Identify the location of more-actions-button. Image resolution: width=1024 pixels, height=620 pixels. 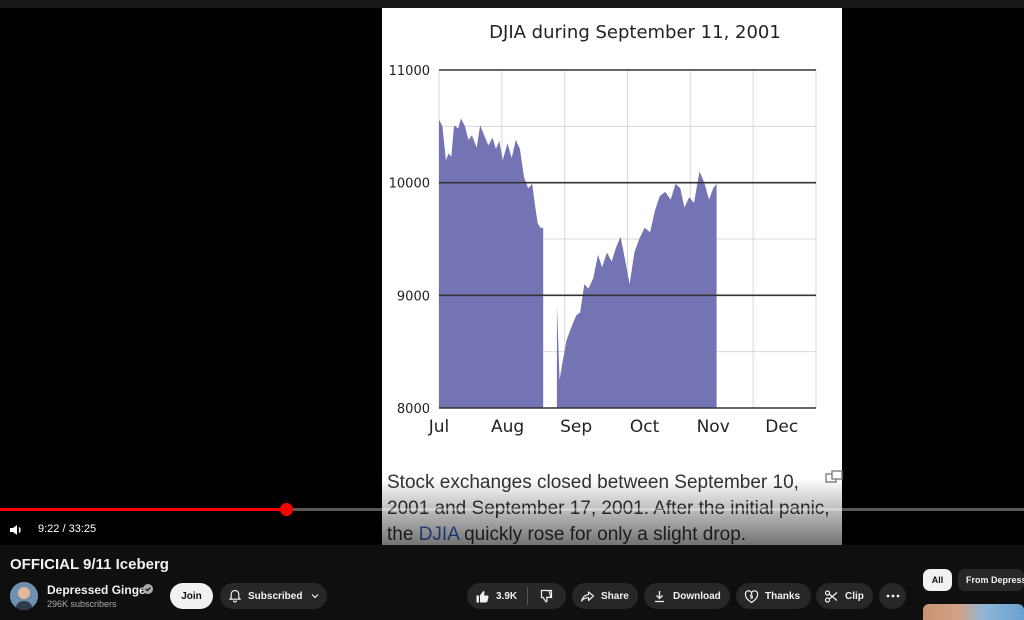
(892, 596).